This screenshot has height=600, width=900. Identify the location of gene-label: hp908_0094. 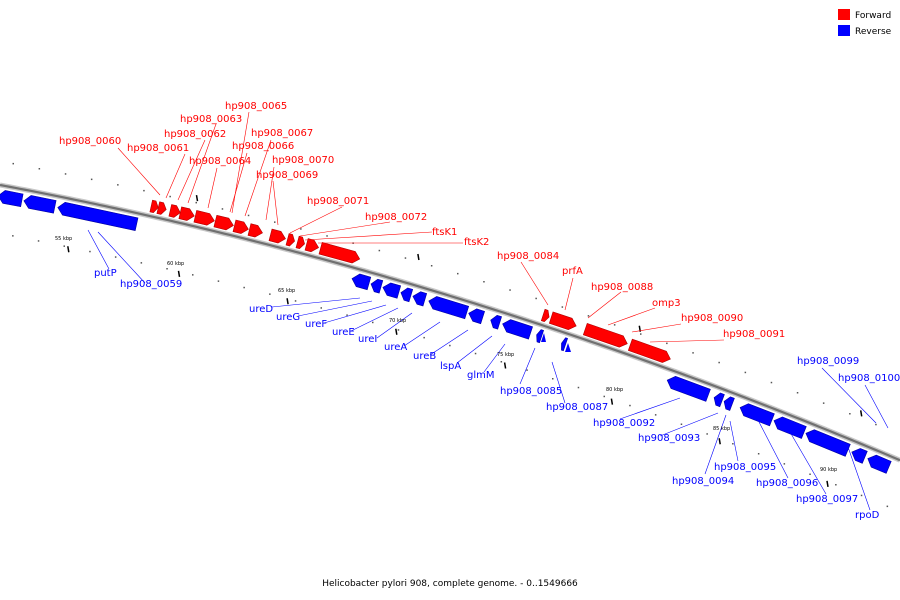
(703, 481).